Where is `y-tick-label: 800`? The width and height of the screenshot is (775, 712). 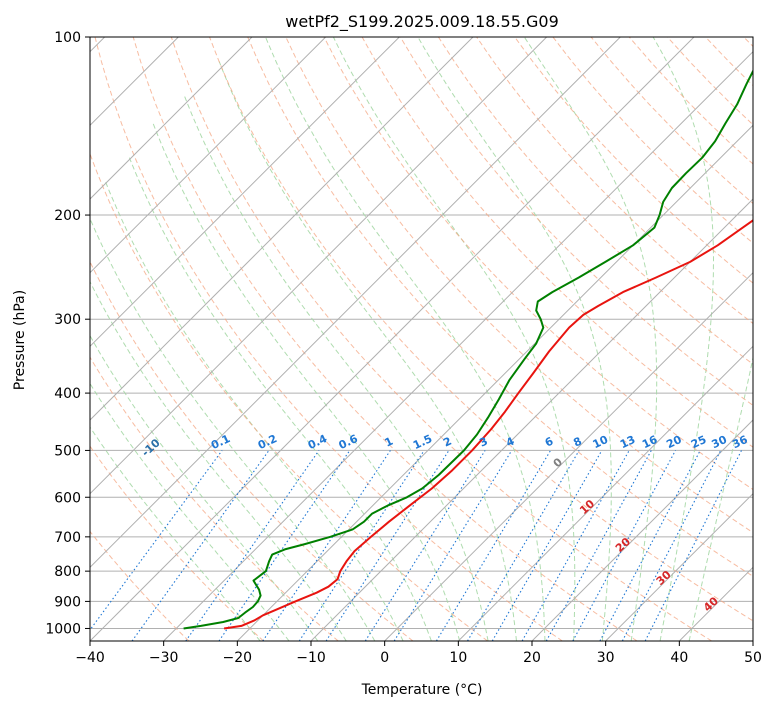 y-tick-label: 800 is located at coordinates (67, 572).